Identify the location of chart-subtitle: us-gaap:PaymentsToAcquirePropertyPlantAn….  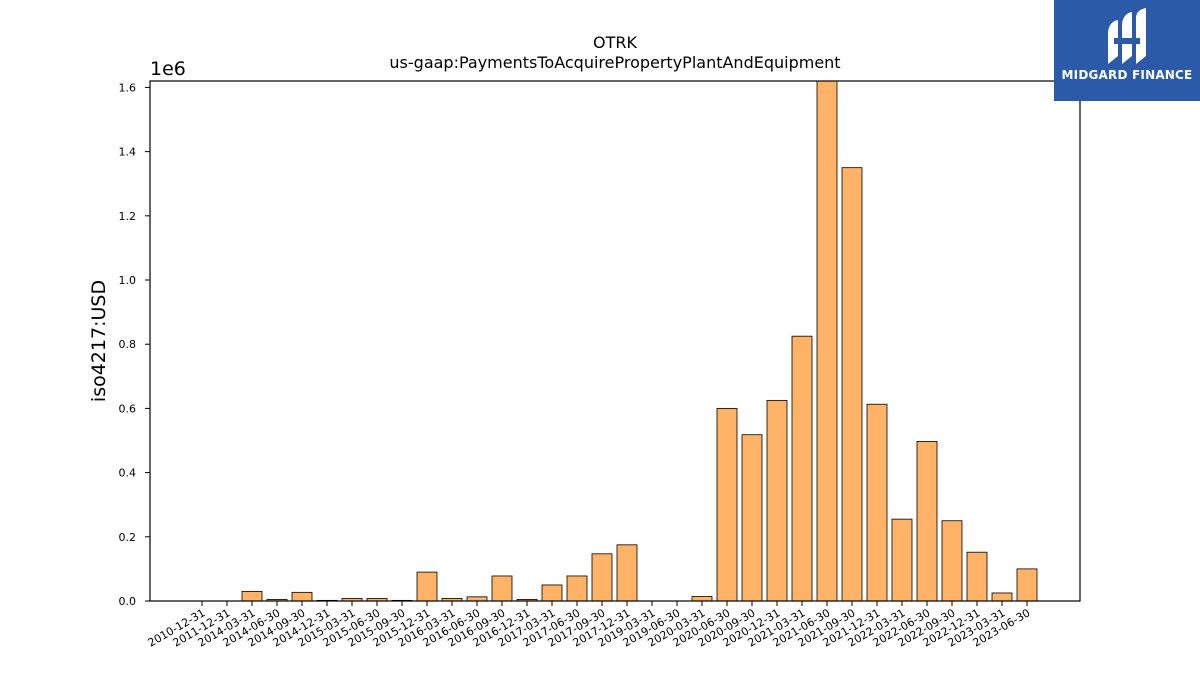
(614, 62).